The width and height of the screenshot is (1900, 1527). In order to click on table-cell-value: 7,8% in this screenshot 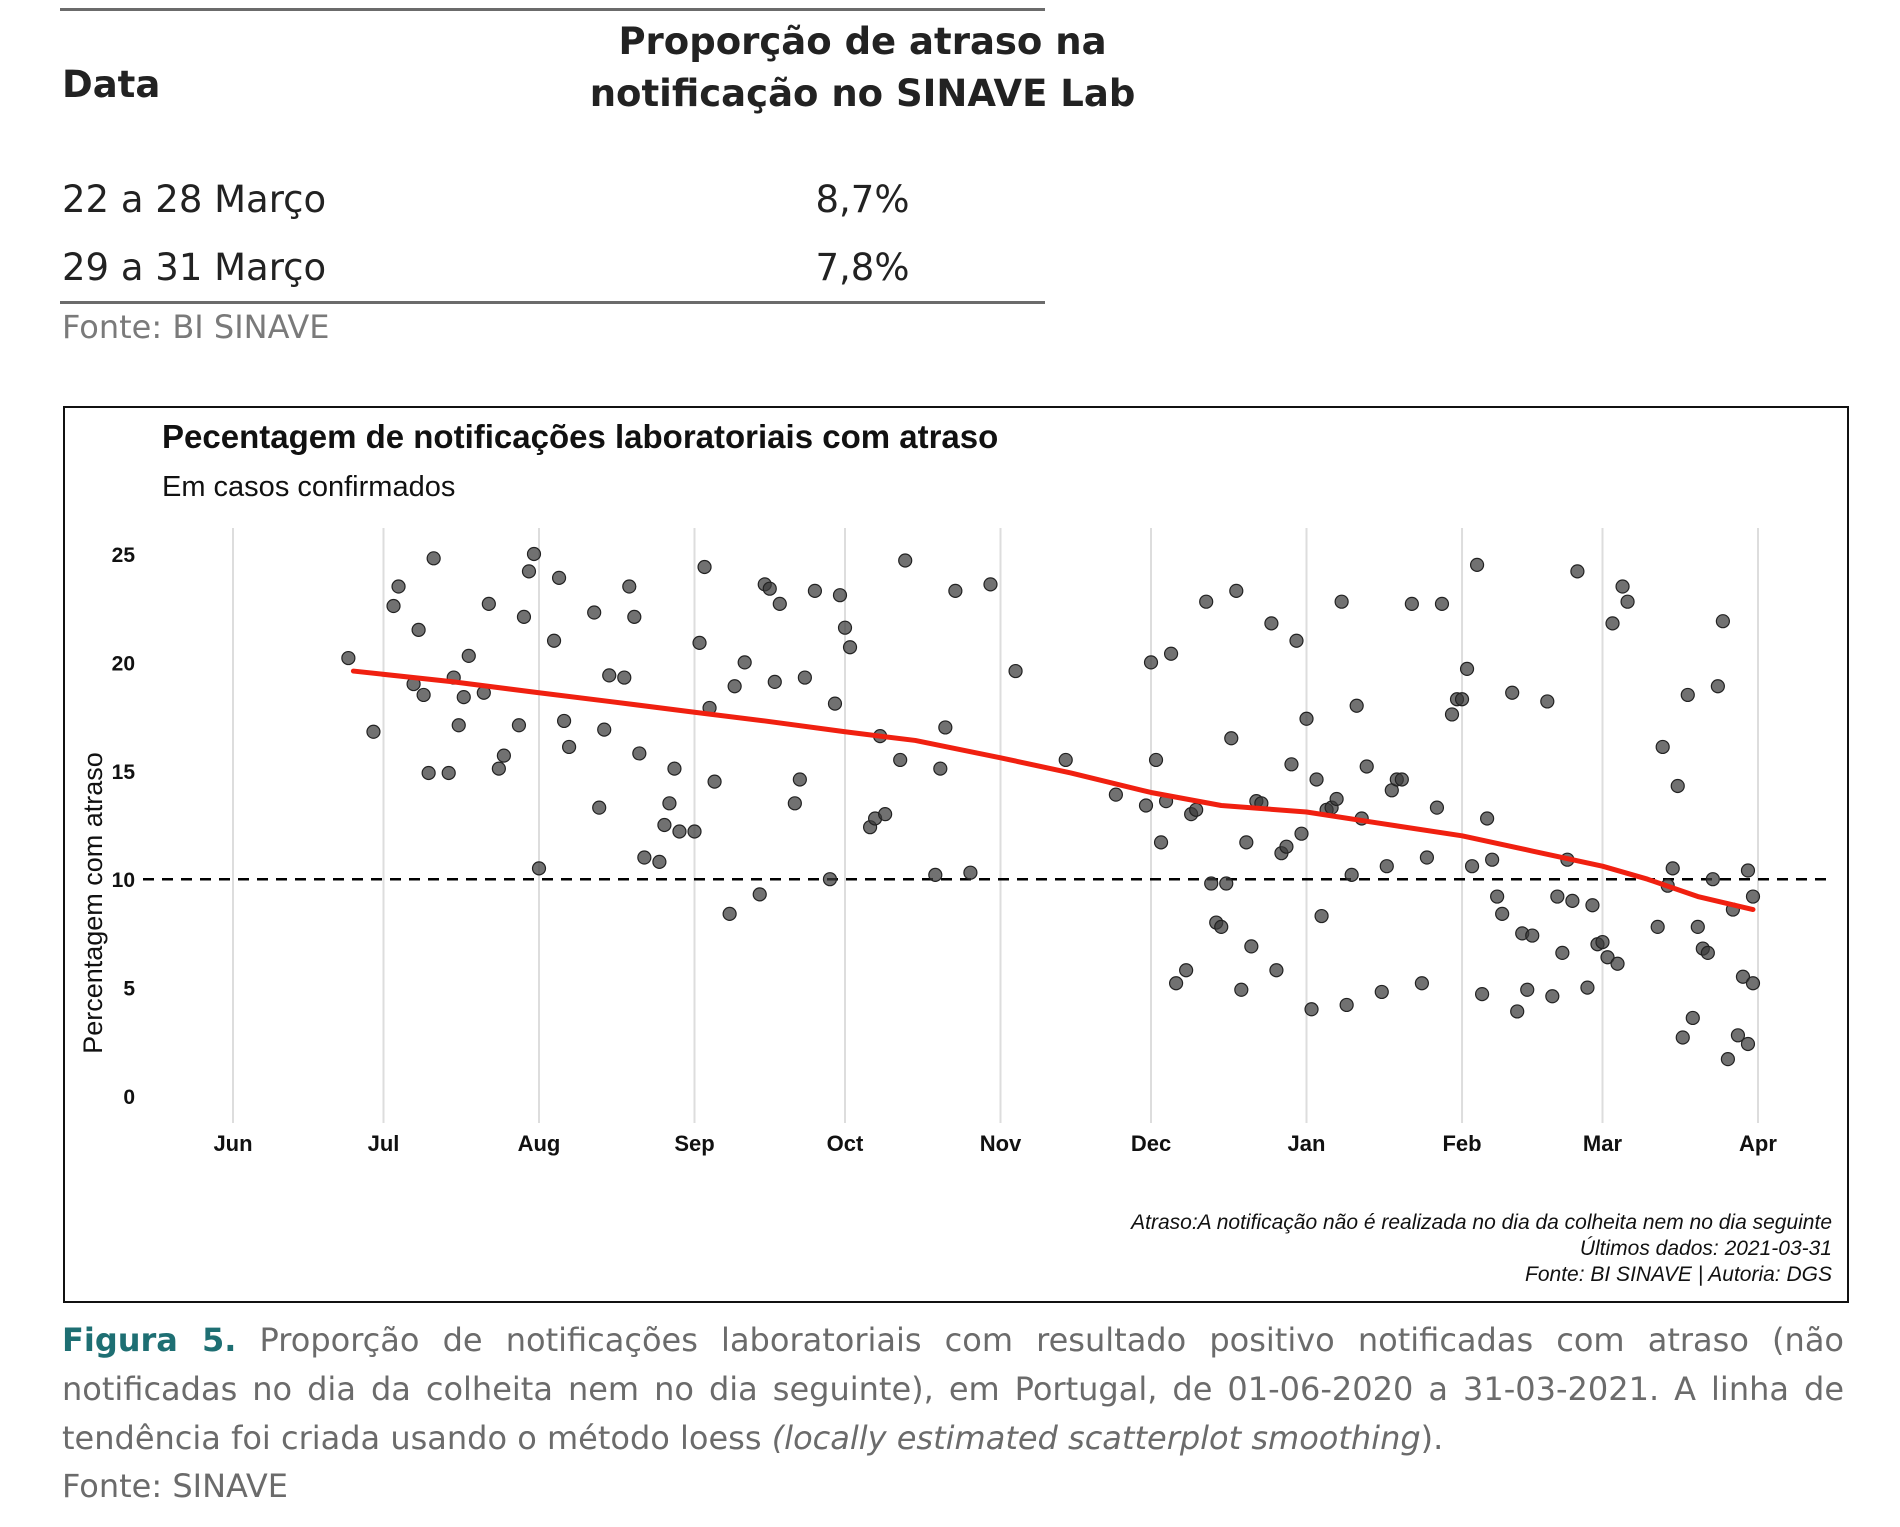, I will do `click(862, 267)`.